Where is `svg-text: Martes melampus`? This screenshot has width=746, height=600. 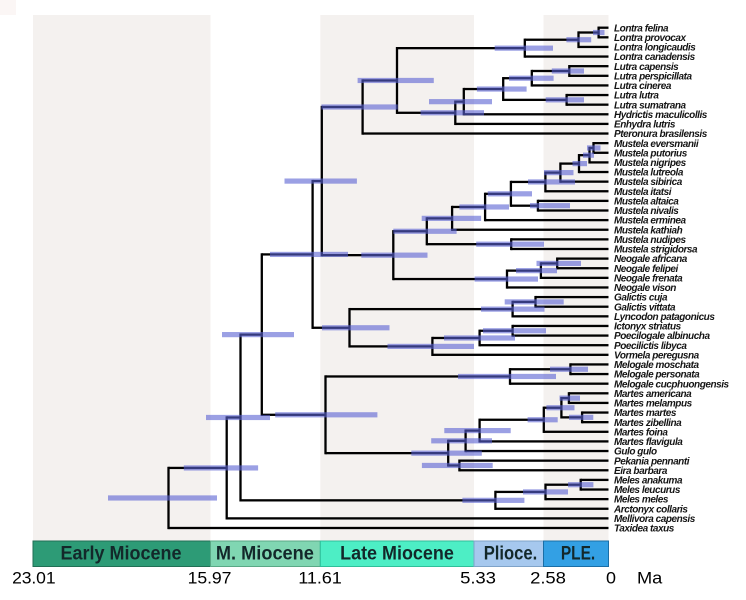
svg-text: Martes melampus is located at coordinates (653, 404).